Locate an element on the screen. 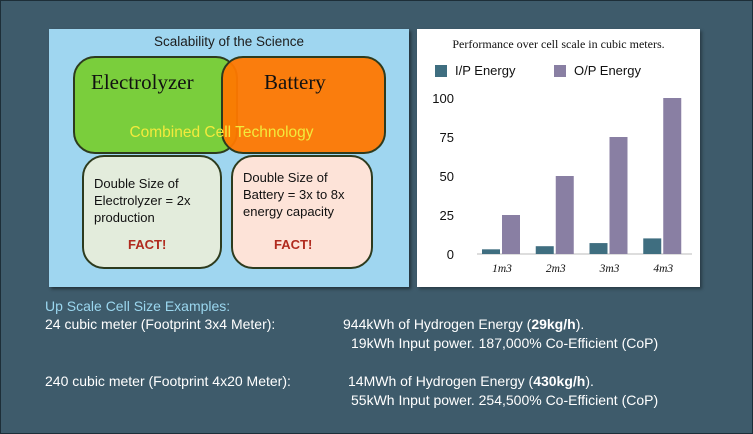  example1-size: 24 cubic meter (Footprint 3x4 Meter): is located at coordinates (160, 324).